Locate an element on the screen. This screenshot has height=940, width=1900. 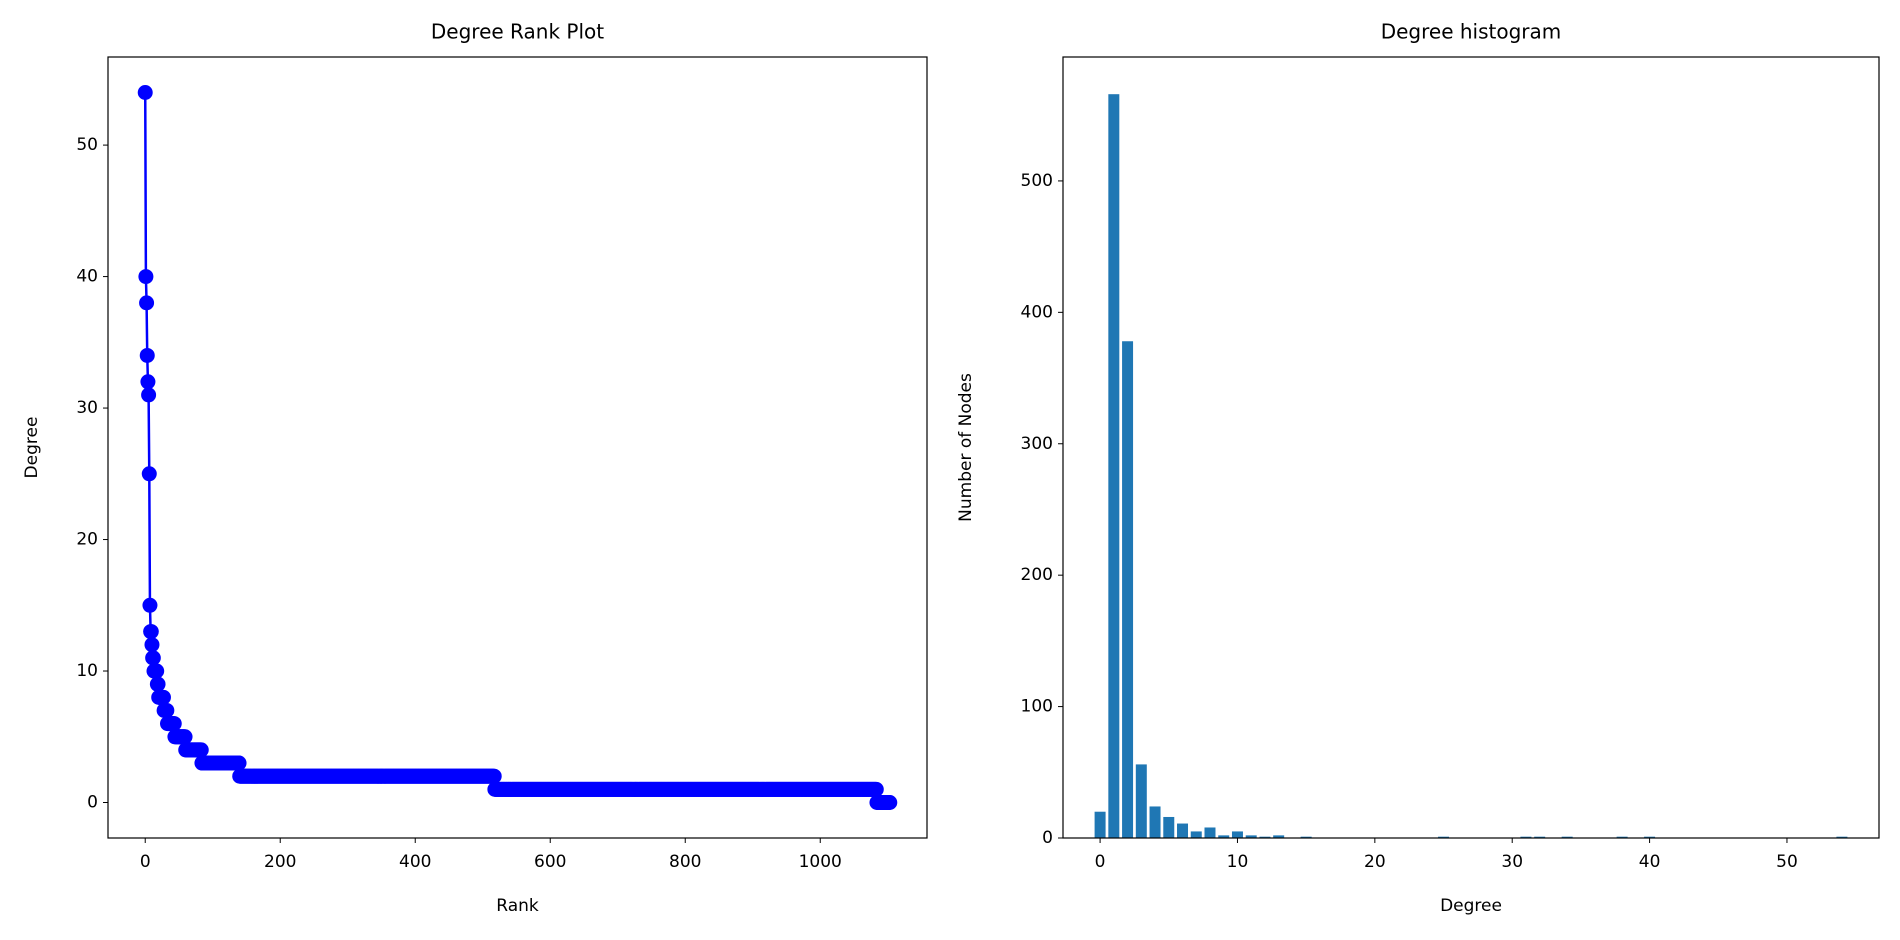
y-tick-label: 400 is located at coordinates (1037, 312).